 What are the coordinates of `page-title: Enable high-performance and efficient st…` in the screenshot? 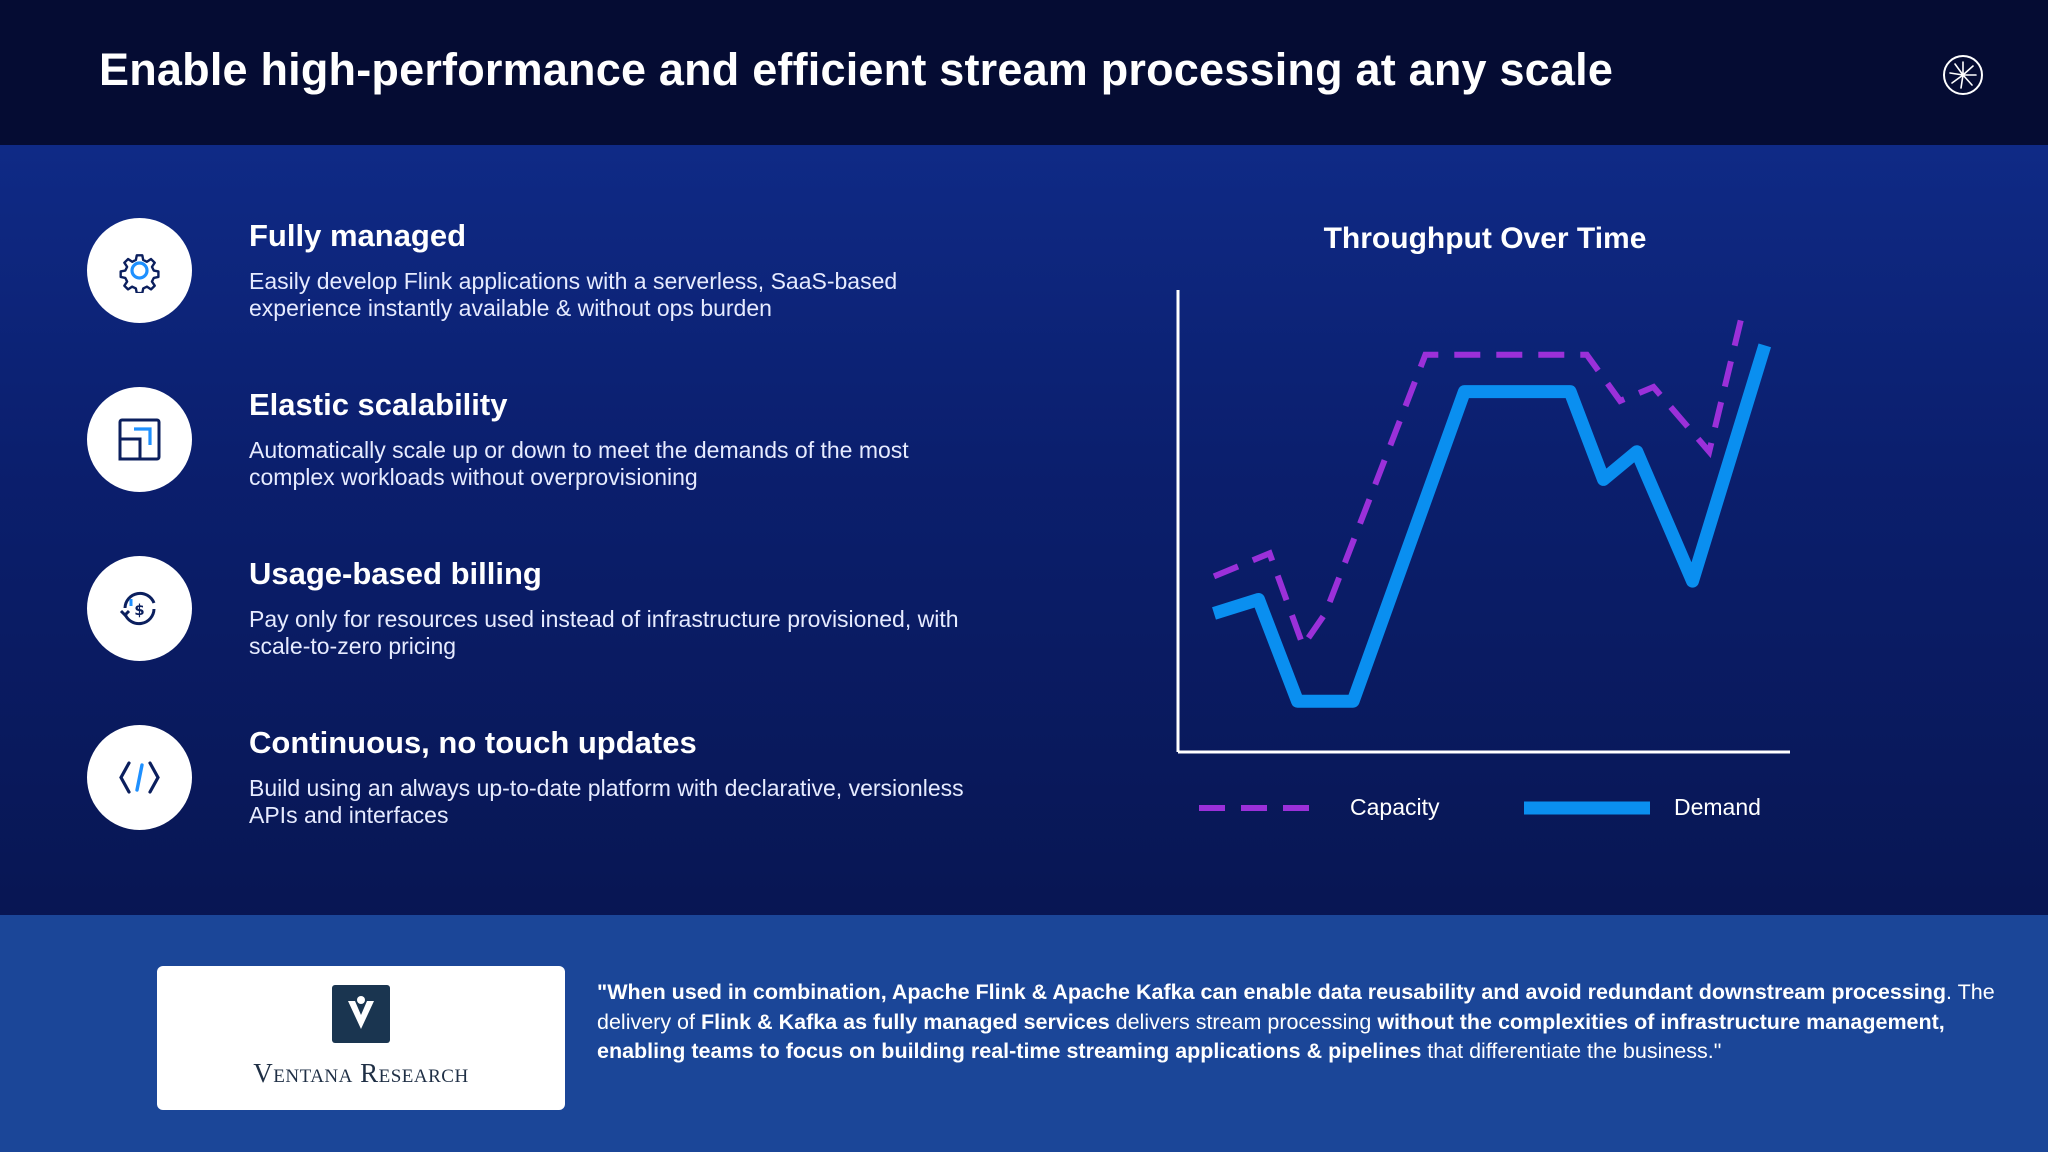 It's located at (856, 69).